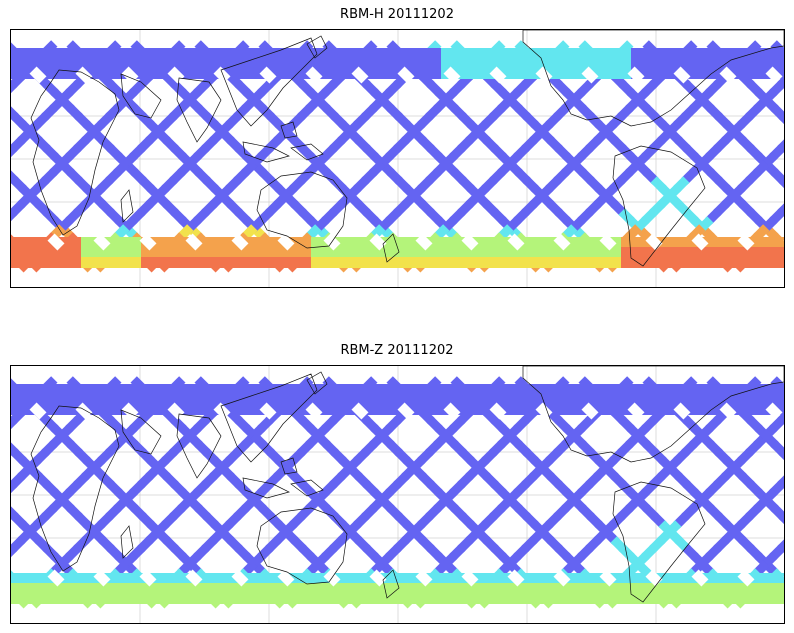  I want to click on coastline, so click(75, 488).